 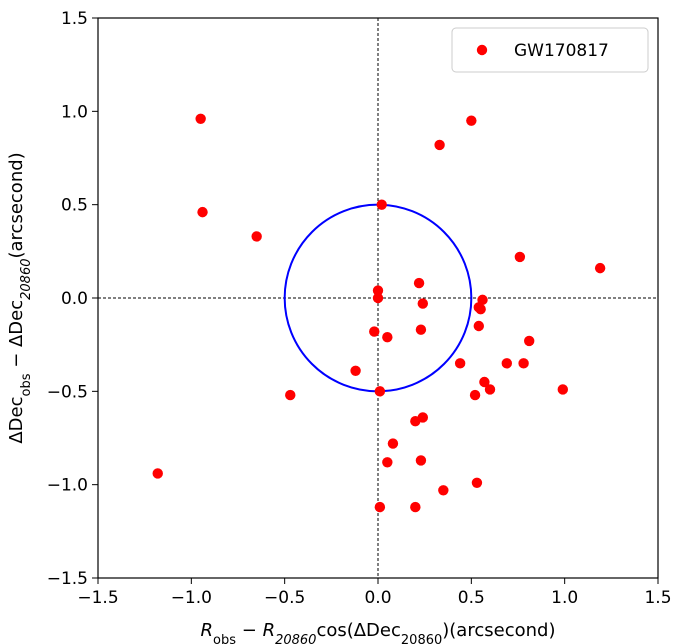 What do you see at coordinates (74, 112) in the screenshot?
I see `y-tick-label: 1.0` at bounding box center [74, 112].